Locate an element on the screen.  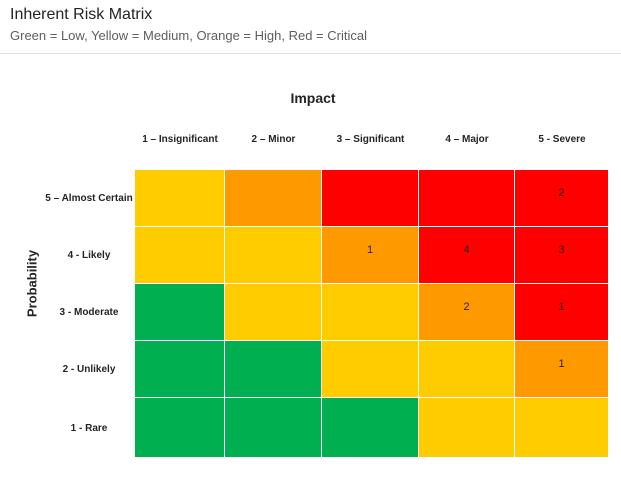
probability-row-header: 3 - Moderate is located at coordinates (89, 312).